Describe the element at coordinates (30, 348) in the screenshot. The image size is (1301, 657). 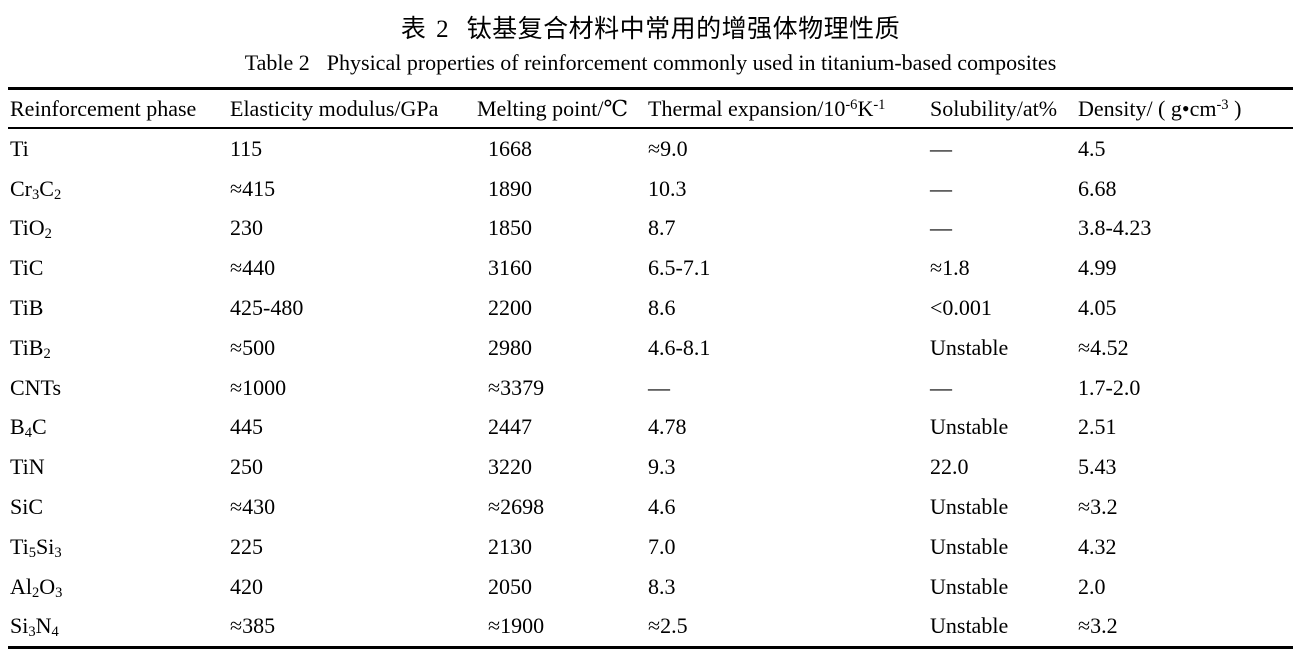
I see `cell-reinforcement-phase: TiB2` at that location.